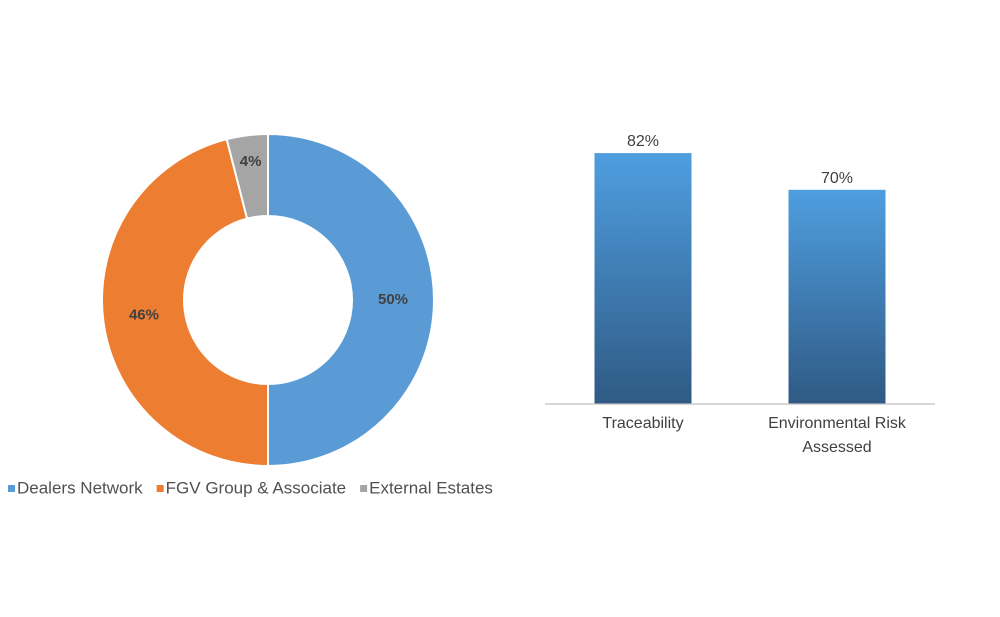 Image resolution: width=1000 pixels, height=617 pixels. Describe the element at coordinates (643, 278) in the screenshot. I see `bar-traceability` at that location.